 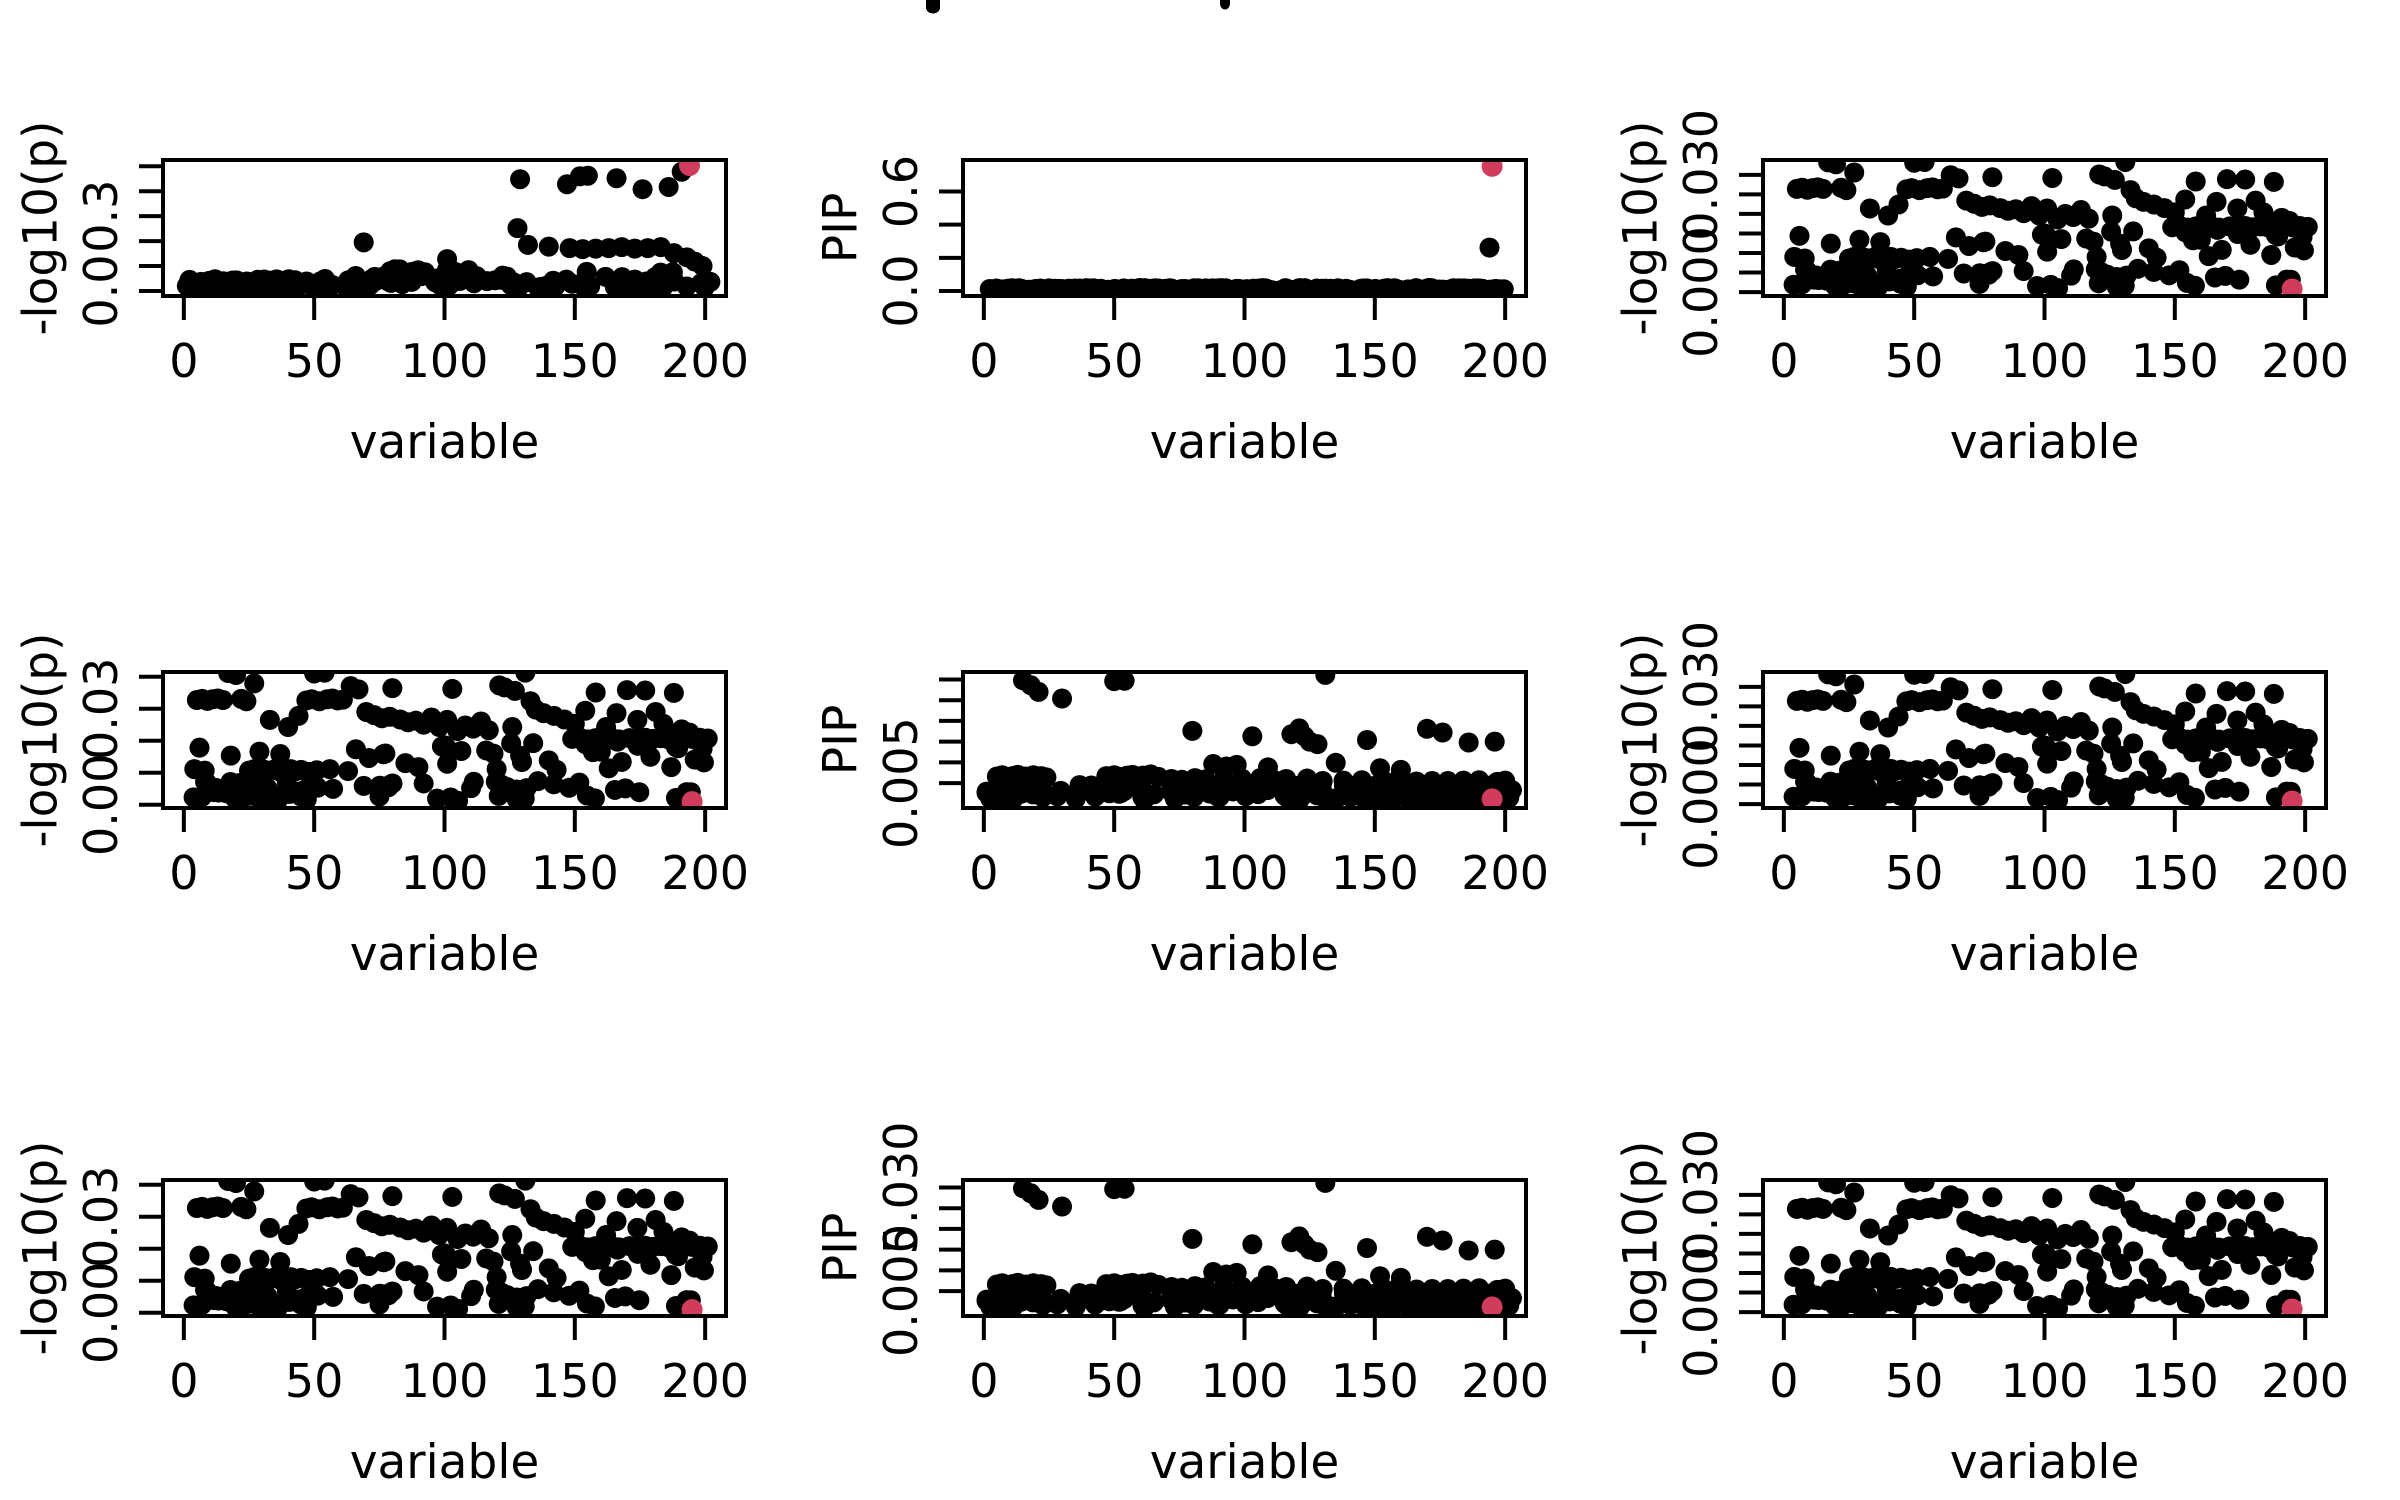 I want to click on y-tick-label: 0.3, so click(x=101, y=216).